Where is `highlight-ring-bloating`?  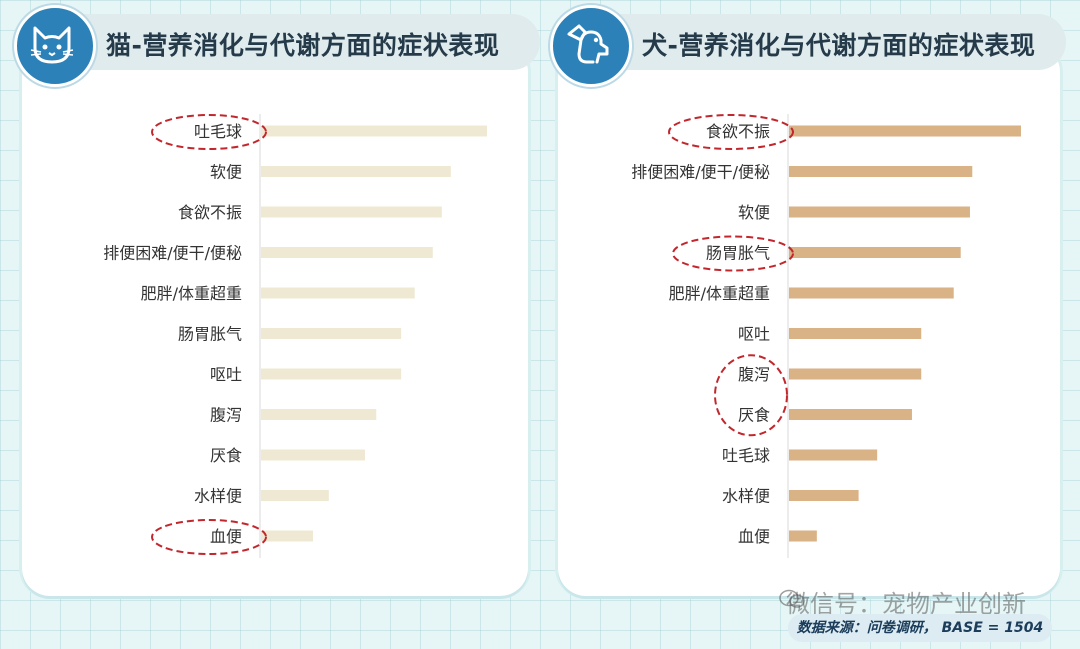 highlight-ring-bloating is located at coordinates (733, 253).